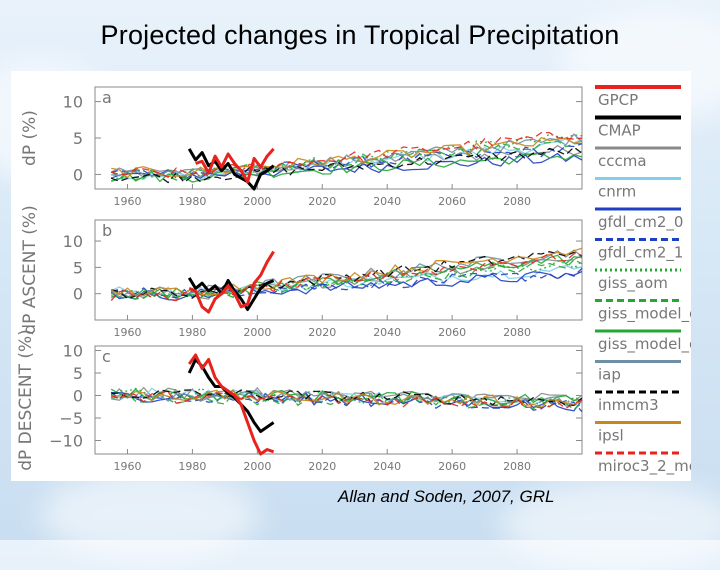 Image resolution: width=720 pixels, height=570 pixels. What do you see at coordinates (617, 192) in the screenshot?
I see `legend-label: cnrm` at bounding box center [617, 192].